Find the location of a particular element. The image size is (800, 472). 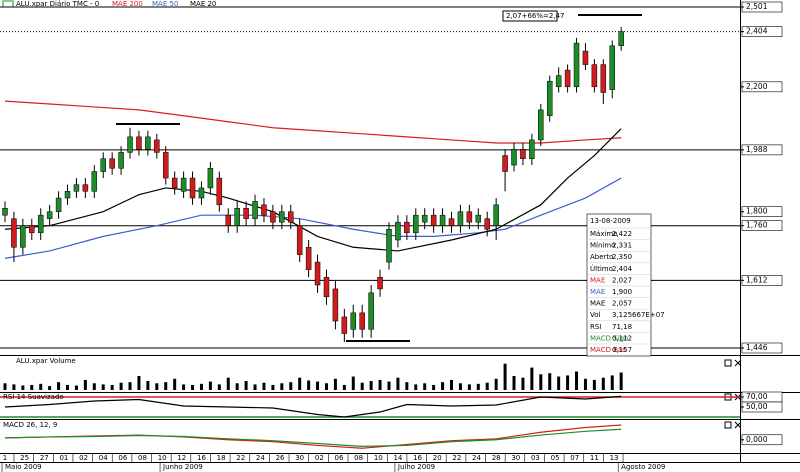

info-date: 13-08-2009 is located at coordinates (610, 221).